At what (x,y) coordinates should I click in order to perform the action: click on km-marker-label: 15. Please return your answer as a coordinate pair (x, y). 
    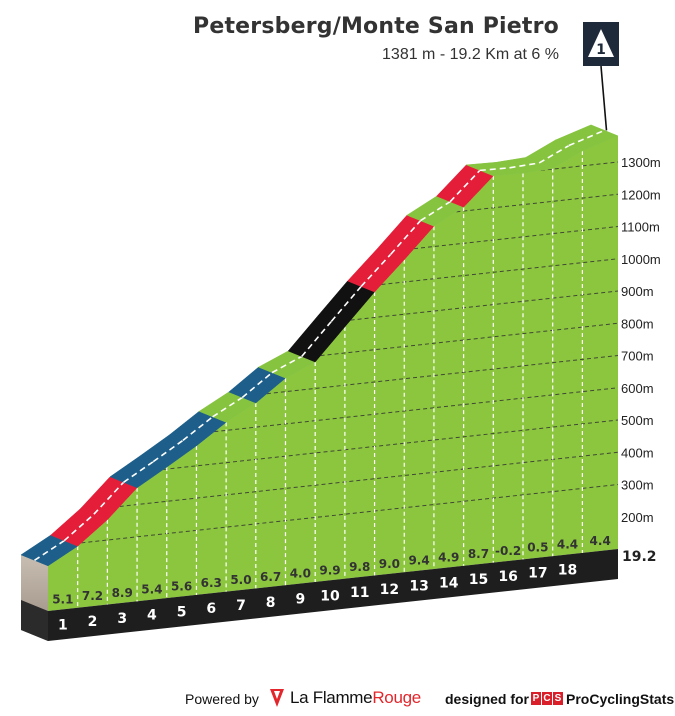
    Looking at the image, I should click on (478, 580).